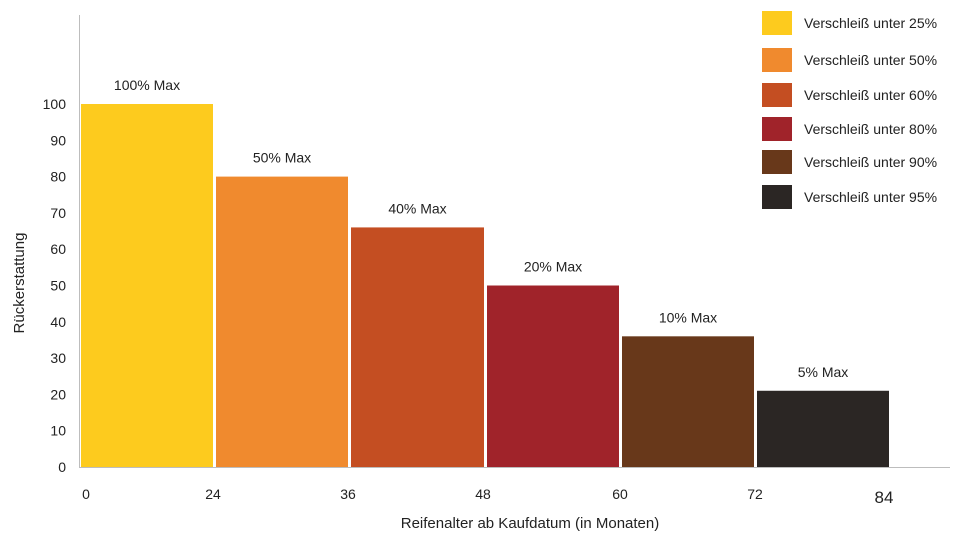 The height and width of the screenshot is (538, 980). Describe the element at coordinates (823, 372) in the screenshot. I see `bar-label-6: 5% Max` at that location.